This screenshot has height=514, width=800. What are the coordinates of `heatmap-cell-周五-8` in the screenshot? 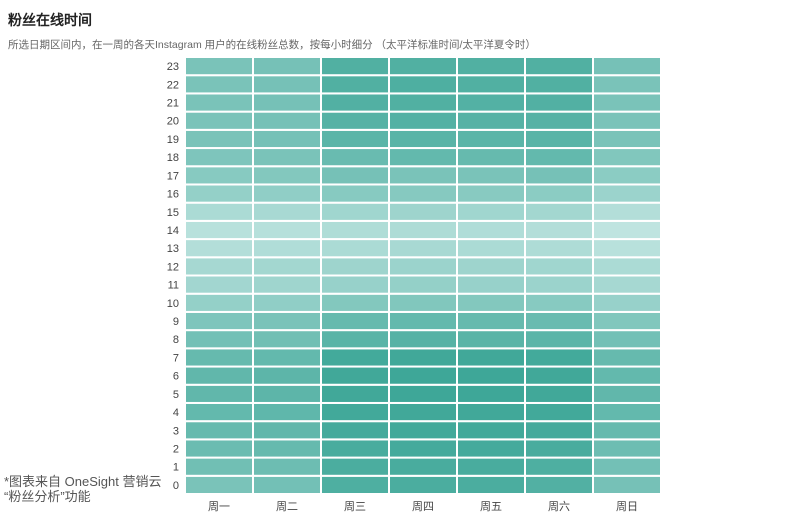 It's located at (491, 339).